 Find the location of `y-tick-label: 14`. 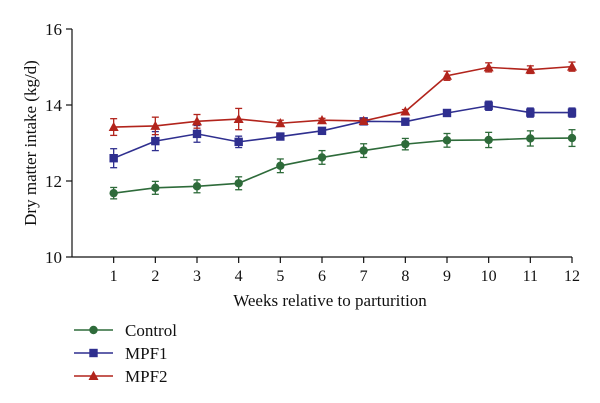

y-tick-label: 14 is located at coordinates (54, 105).